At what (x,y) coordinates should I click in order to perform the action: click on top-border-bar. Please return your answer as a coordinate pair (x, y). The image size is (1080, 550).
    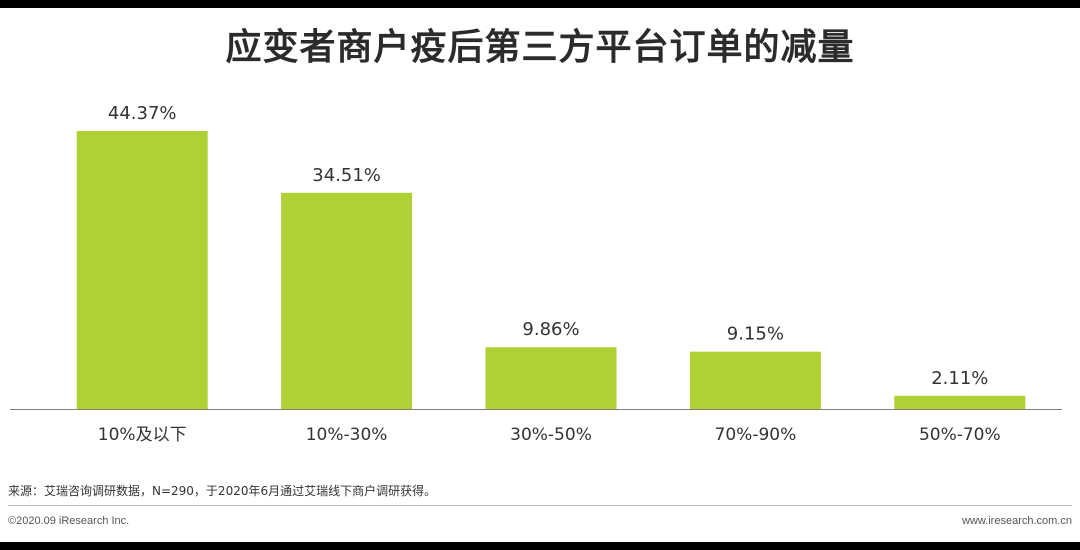
    Looking at the image, I should click on (540, 4).